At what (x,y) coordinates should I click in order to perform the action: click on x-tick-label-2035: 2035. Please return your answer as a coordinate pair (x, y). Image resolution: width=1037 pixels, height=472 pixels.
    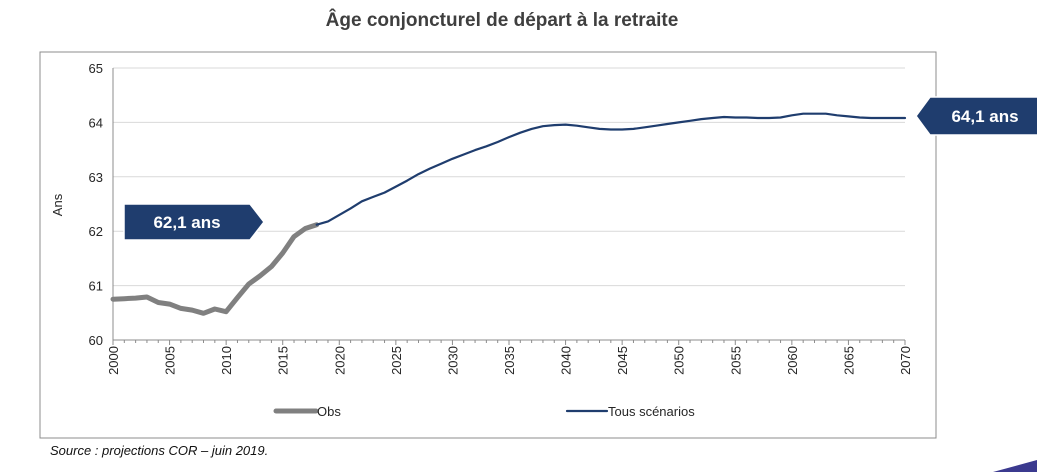
    Looking at the image, I should click on (509, 360).